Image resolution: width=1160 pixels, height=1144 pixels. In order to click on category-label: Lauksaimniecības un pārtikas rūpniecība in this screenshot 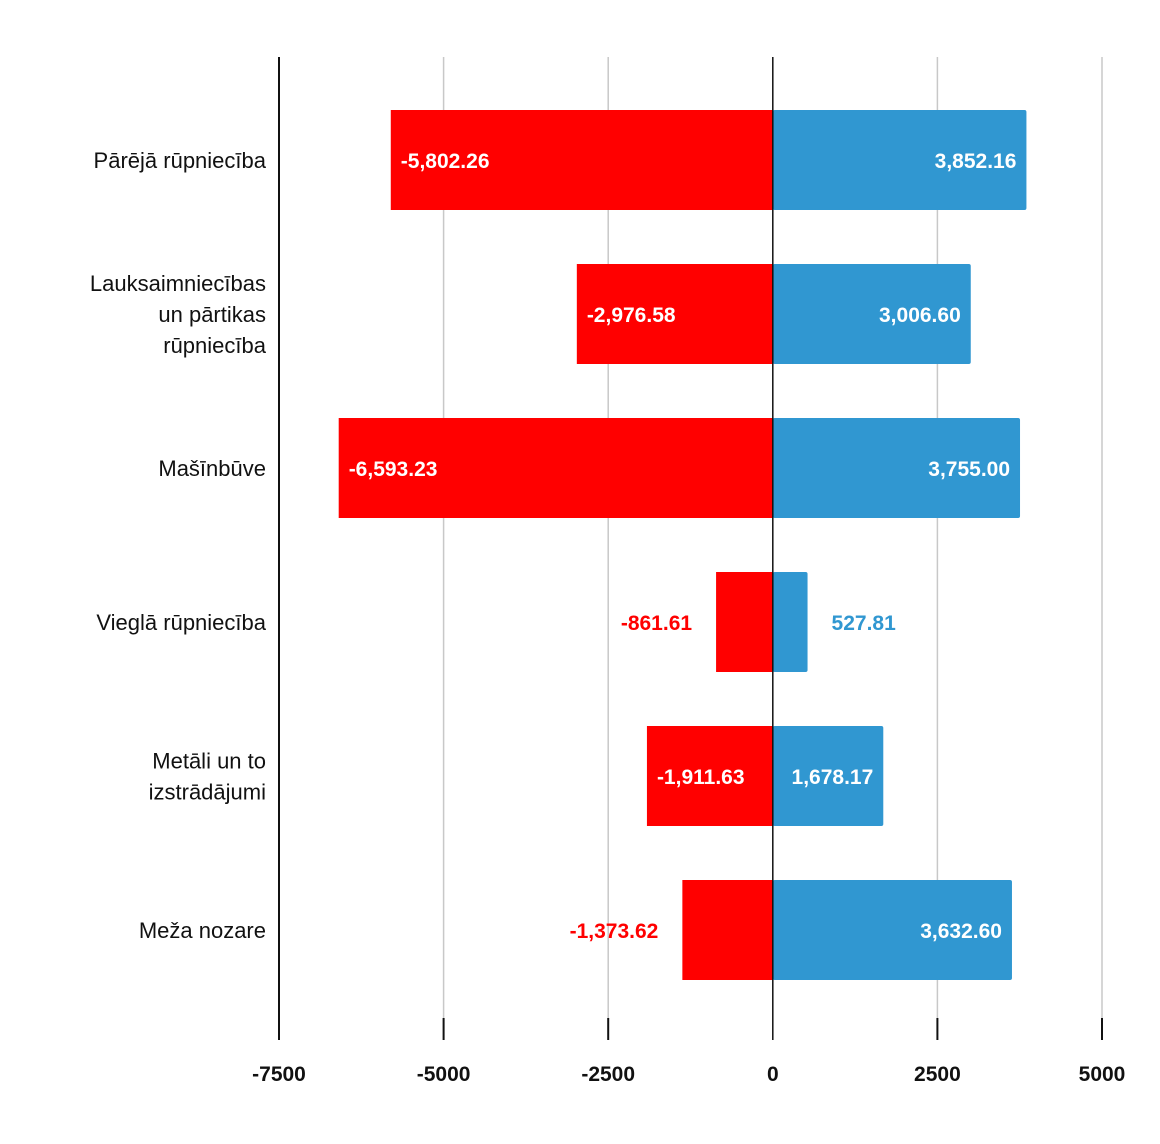, I will do `click(178, 314)`.